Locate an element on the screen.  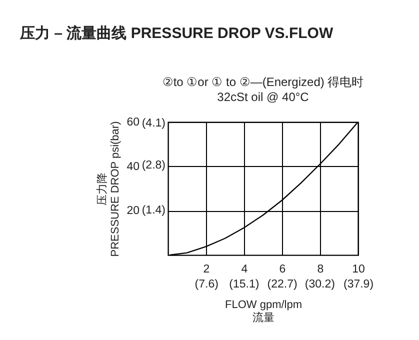
x-tick-label: 4 is located at coordinates (244, 270).